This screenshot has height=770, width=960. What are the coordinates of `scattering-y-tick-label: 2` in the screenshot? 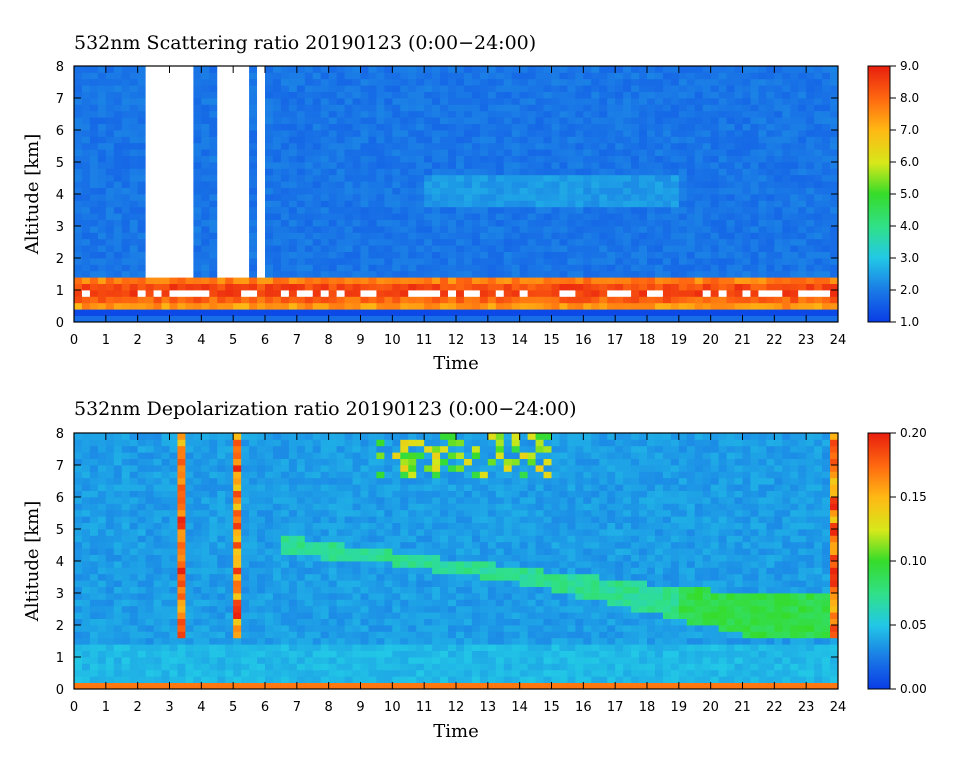 It's located at (60, 259).